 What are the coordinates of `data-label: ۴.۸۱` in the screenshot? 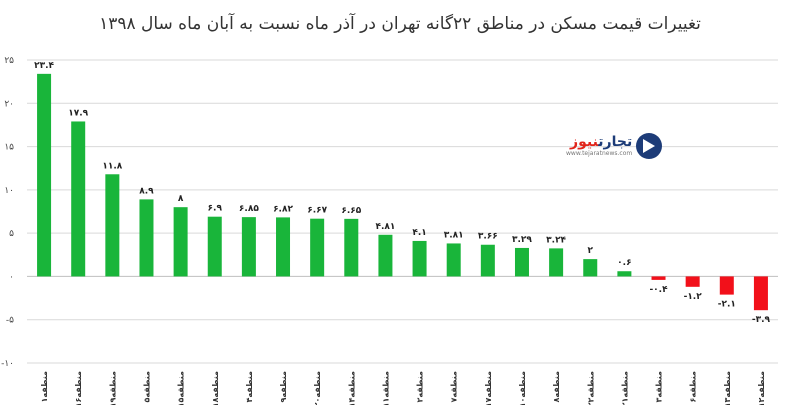 It's located at (385, 227).